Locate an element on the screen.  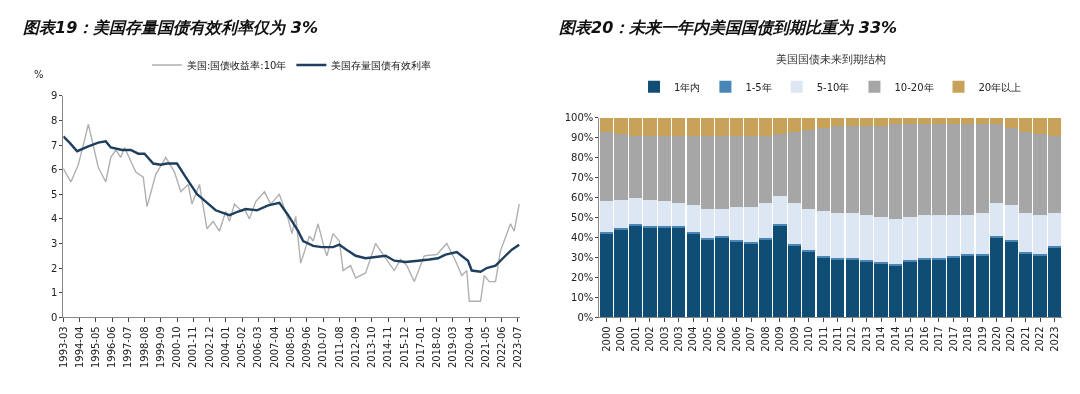
x-tick-label: 1993-03 is located at coordinates (63, 347).